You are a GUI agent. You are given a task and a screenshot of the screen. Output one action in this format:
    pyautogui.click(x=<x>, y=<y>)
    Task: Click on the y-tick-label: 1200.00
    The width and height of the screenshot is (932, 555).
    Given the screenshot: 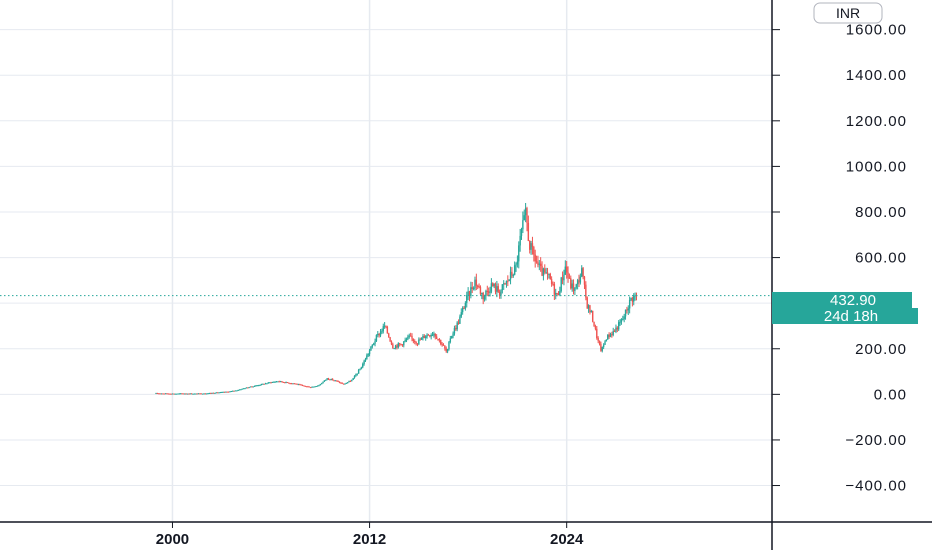 What is the action you would take?
    pyautogui.click(x=876, y=121)
    